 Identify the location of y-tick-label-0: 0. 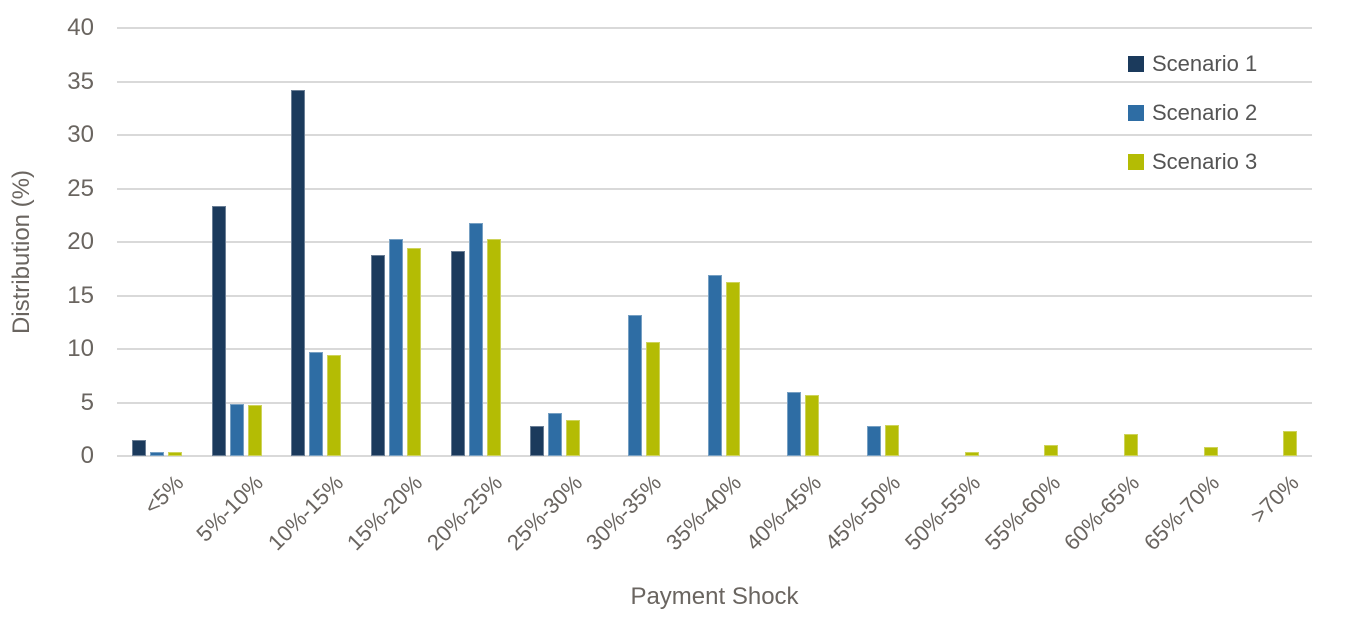
(87, 455).